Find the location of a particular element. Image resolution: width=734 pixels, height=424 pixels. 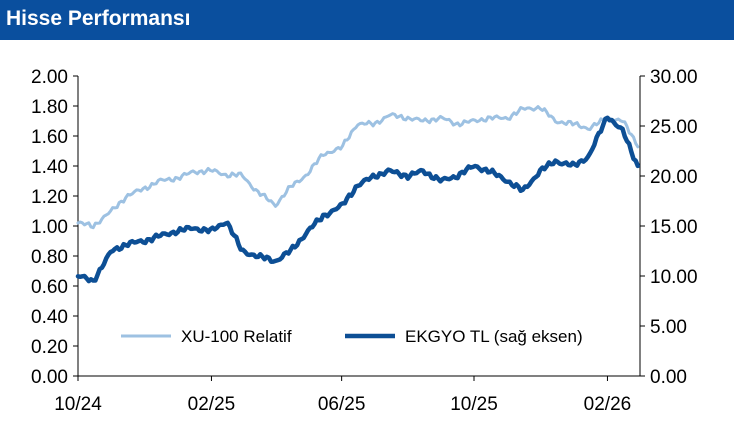

header-bar: Hisse Performansı is located at coordinates (367, 20).